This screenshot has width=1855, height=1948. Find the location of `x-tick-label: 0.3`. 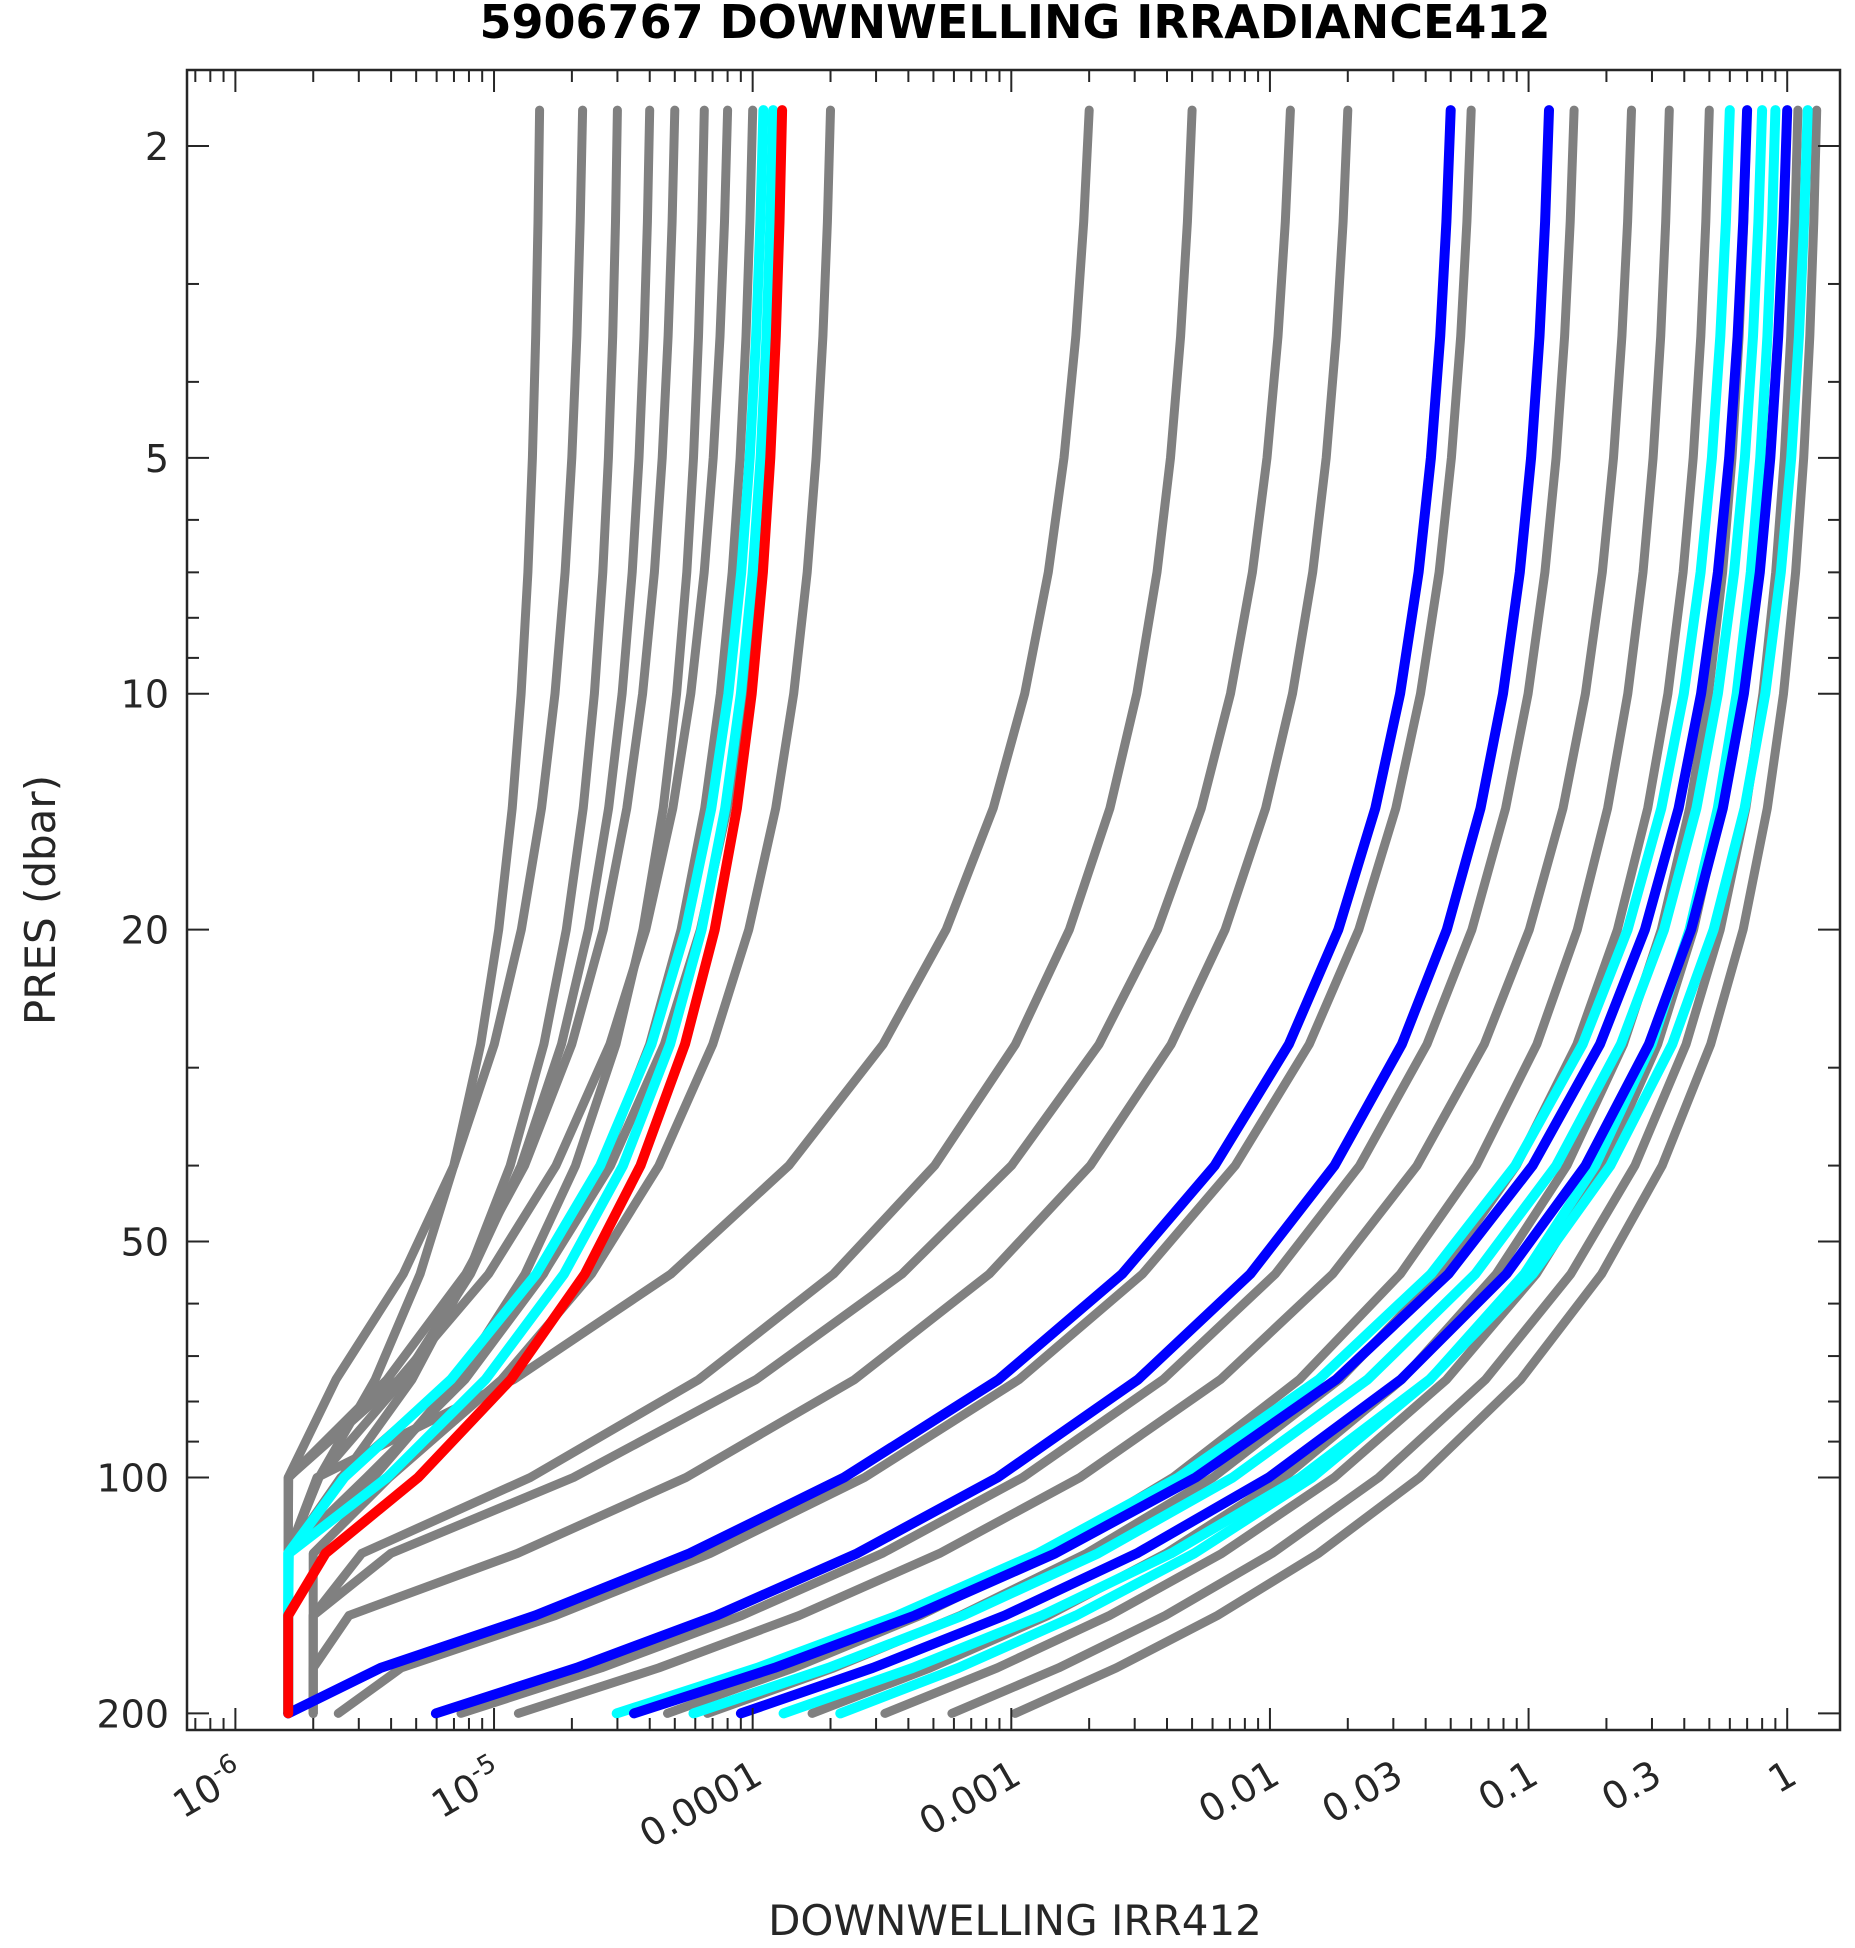

x-tick-label: 0.3 is located at coordinates (1631, 1786).